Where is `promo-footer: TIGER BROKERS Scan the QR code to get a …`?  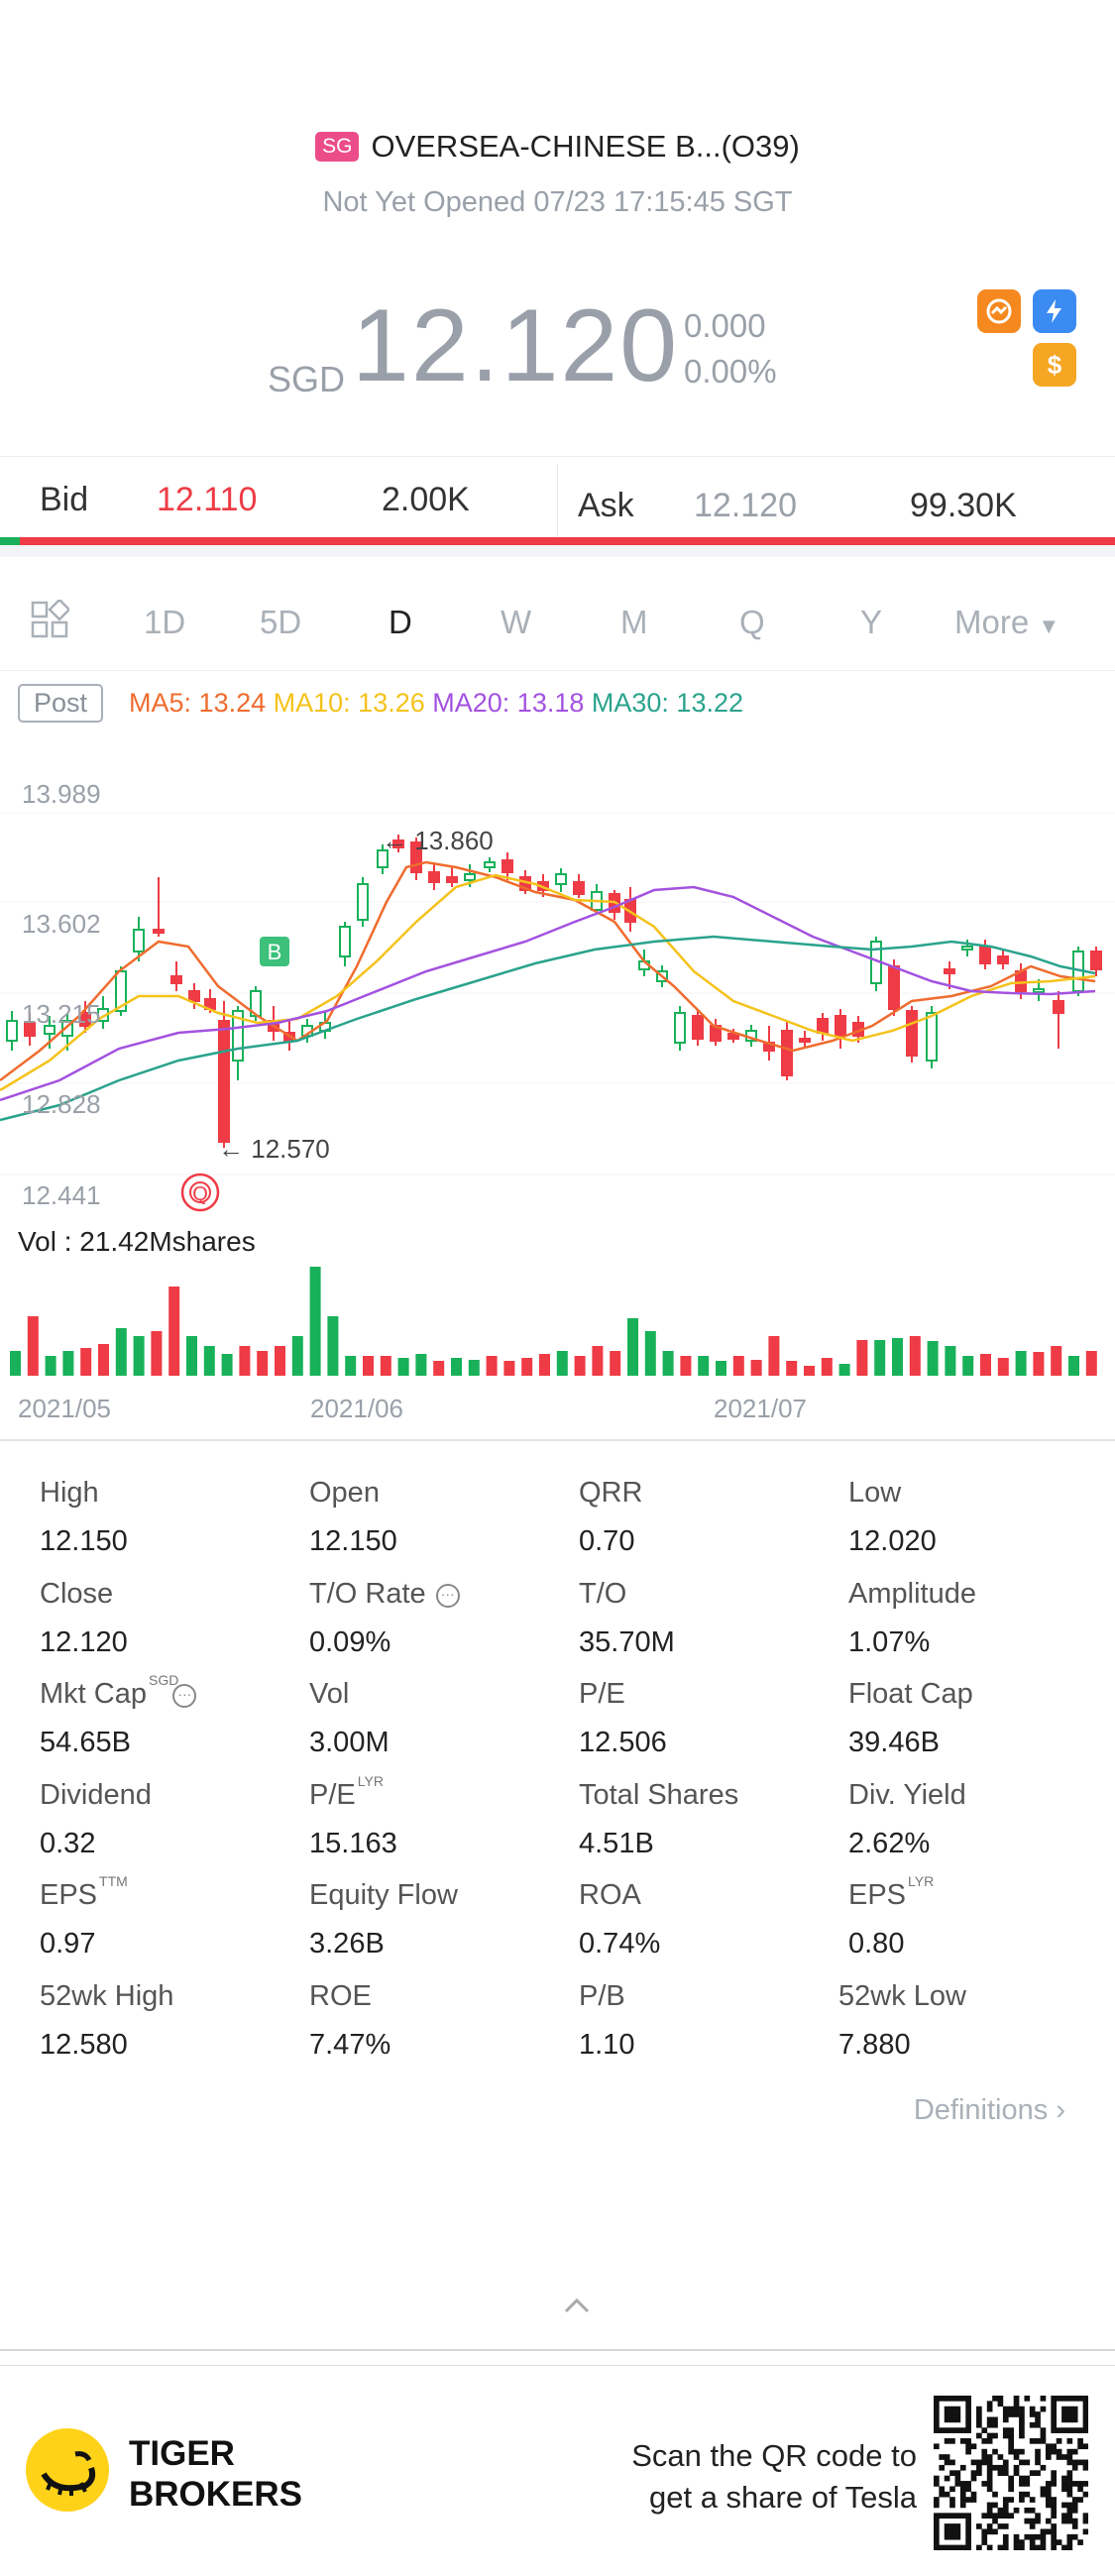
promo-footer: TIGER BROKERS Scan the QR code to get a … is located at coordinates (557, 2471).